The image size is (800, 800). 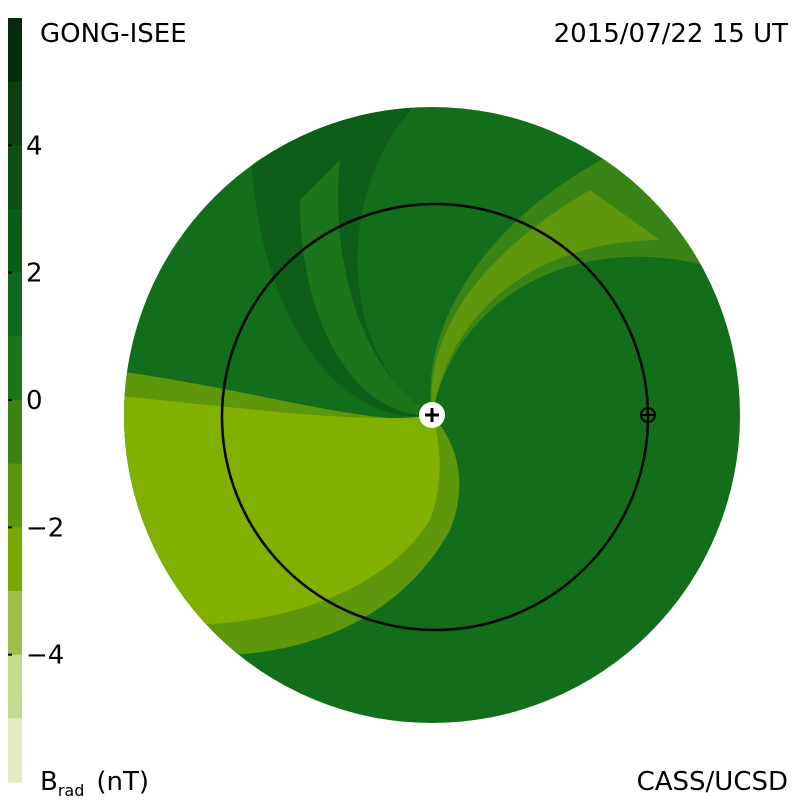 I want to click on colorbar-label: Brad (nT), so click(x=94, y=783).